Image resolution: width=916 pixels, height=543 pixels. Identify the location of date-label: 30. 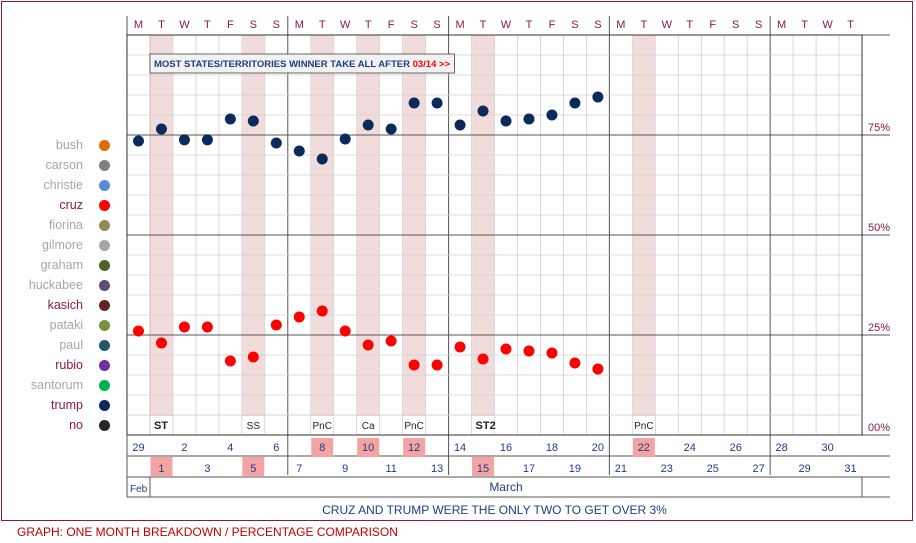
(827, 448).